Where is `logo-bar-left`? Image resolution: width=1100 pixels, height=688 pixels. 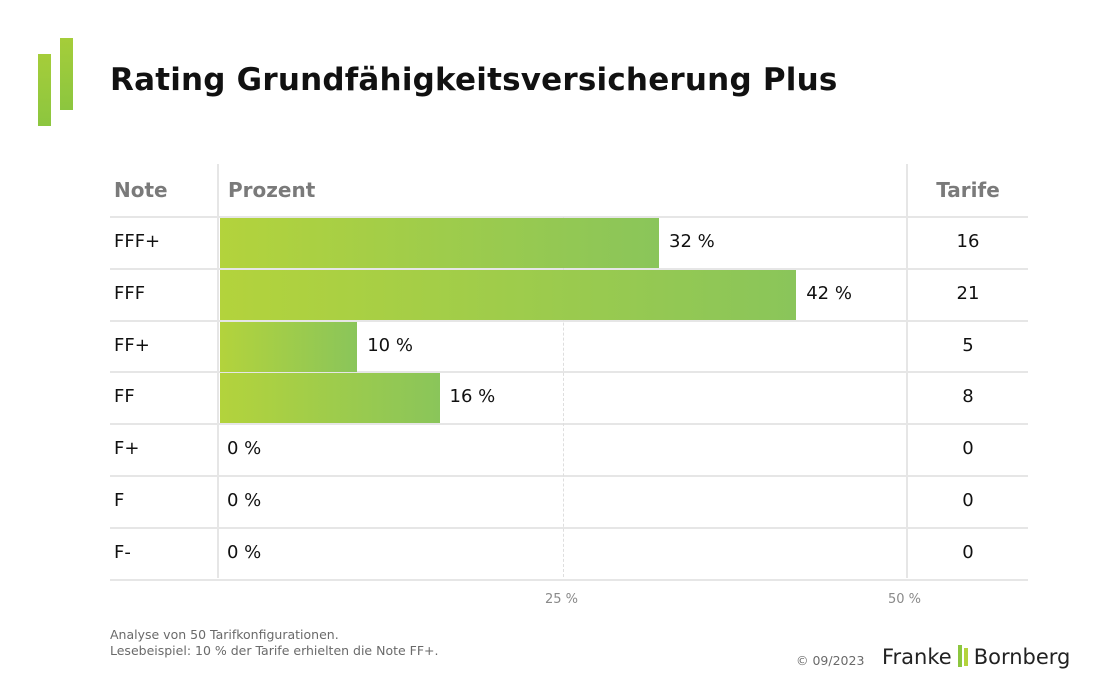 logo-bar-left is located at coordinates (44, 90).